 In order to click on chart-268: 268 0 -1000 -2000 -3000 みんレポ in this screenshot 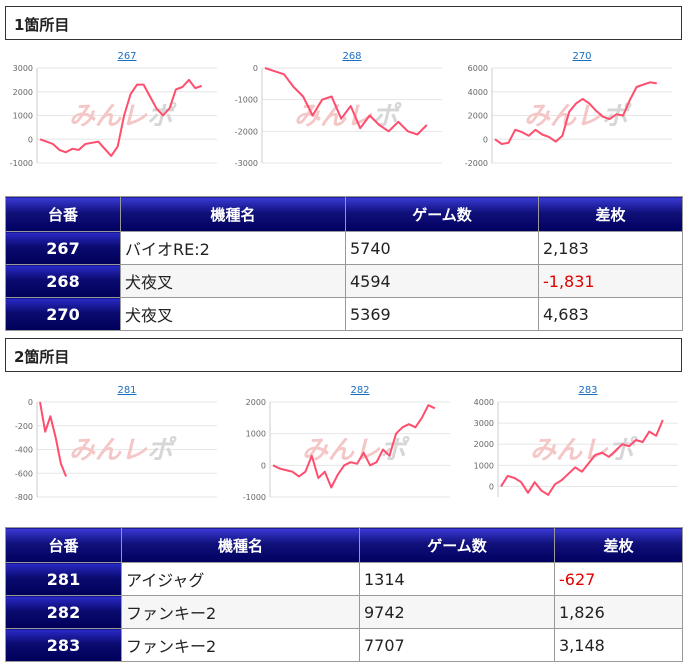, I will do `click(339, 108)`.